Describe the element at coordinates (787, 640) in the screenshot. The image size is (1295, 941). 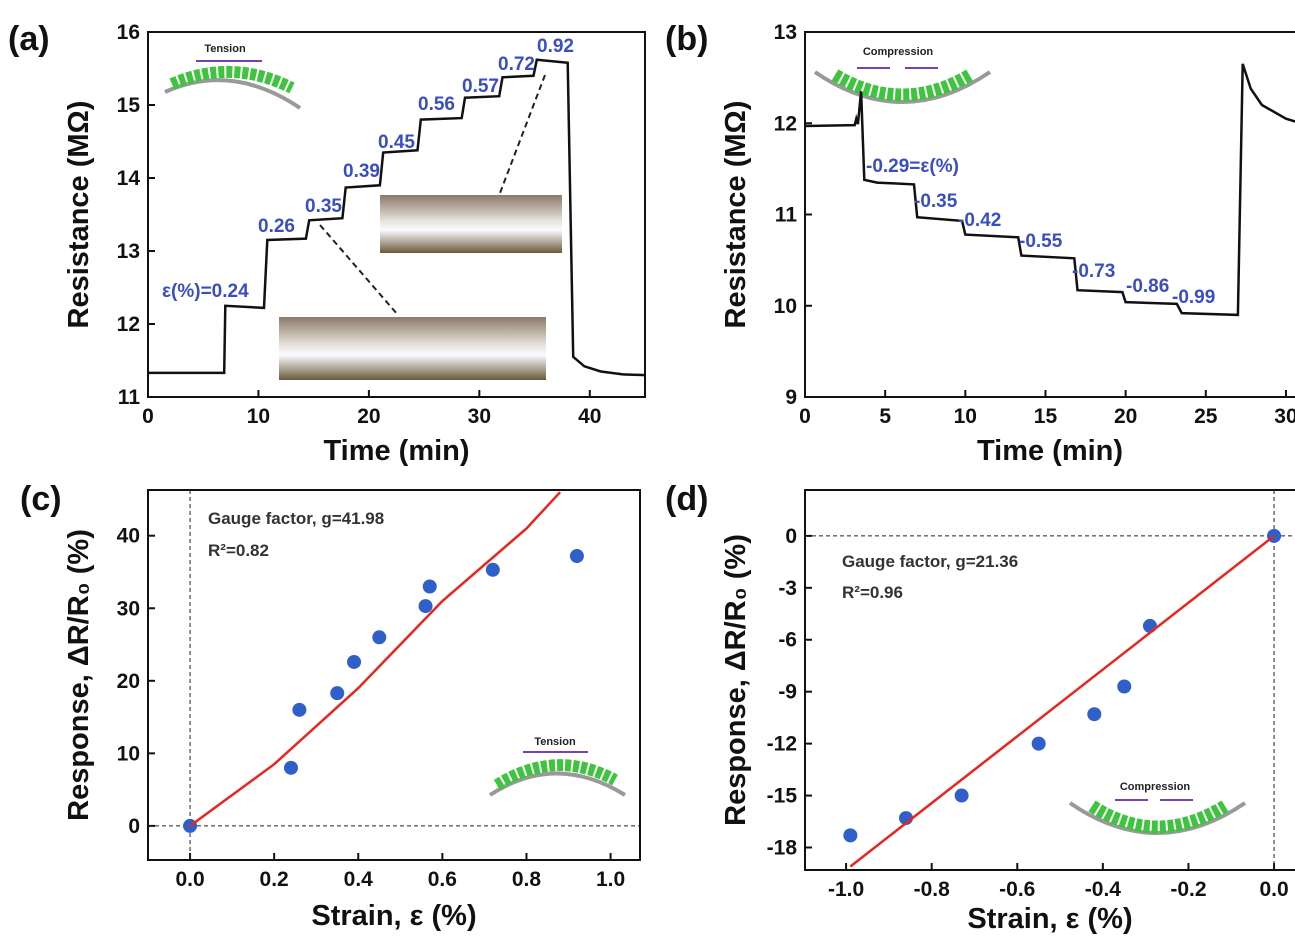
I see `y-tick-label: -6` at that location.